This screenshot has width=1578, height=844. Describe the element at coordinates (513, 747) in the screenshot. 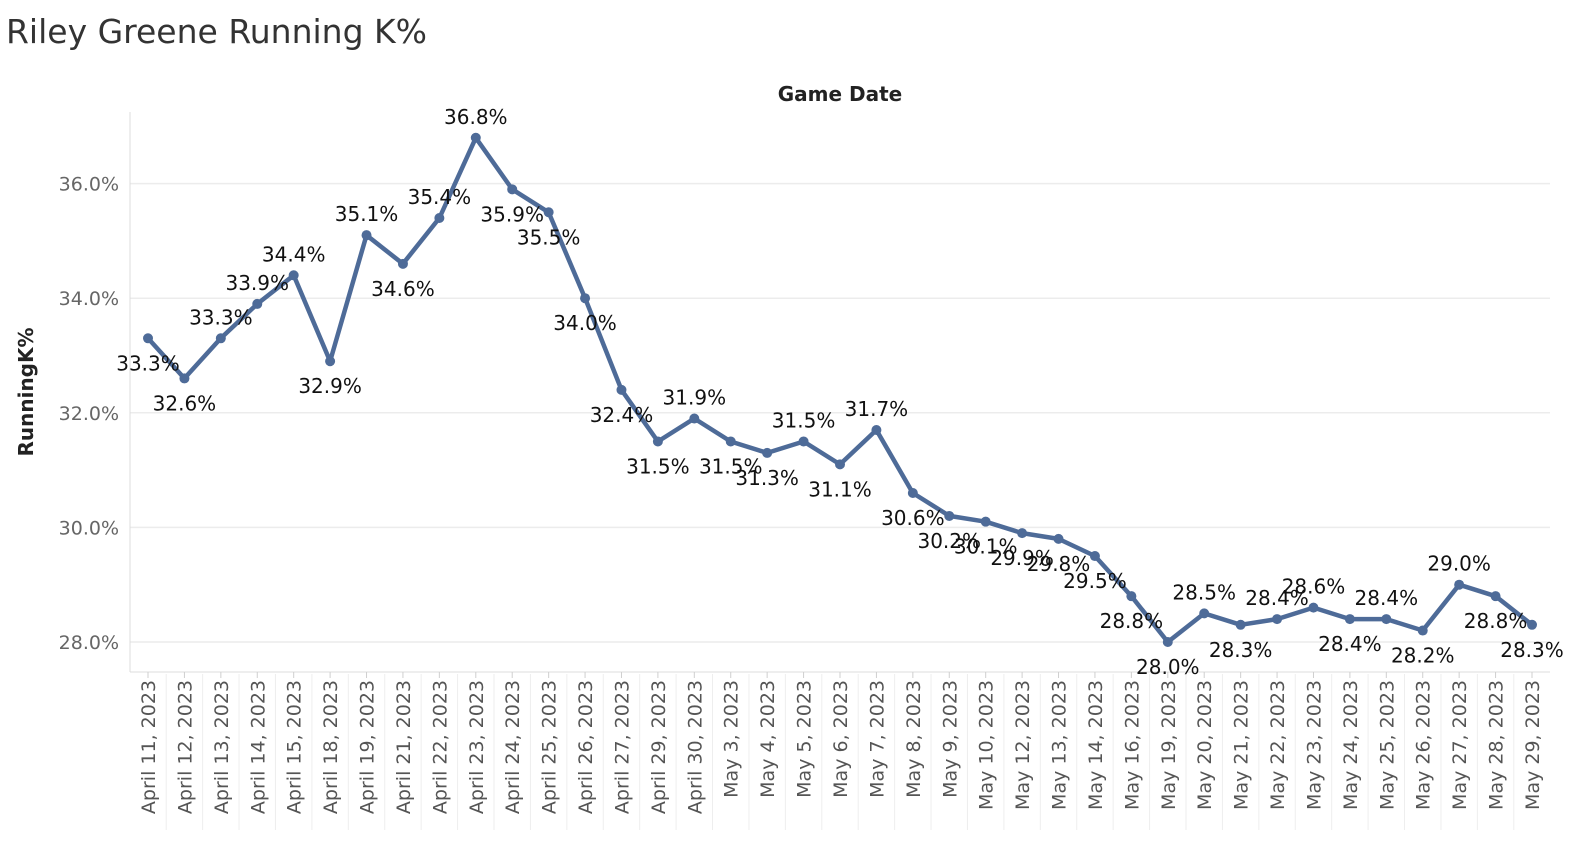

I see `x-tick-label: April 24, 2023` at that location.